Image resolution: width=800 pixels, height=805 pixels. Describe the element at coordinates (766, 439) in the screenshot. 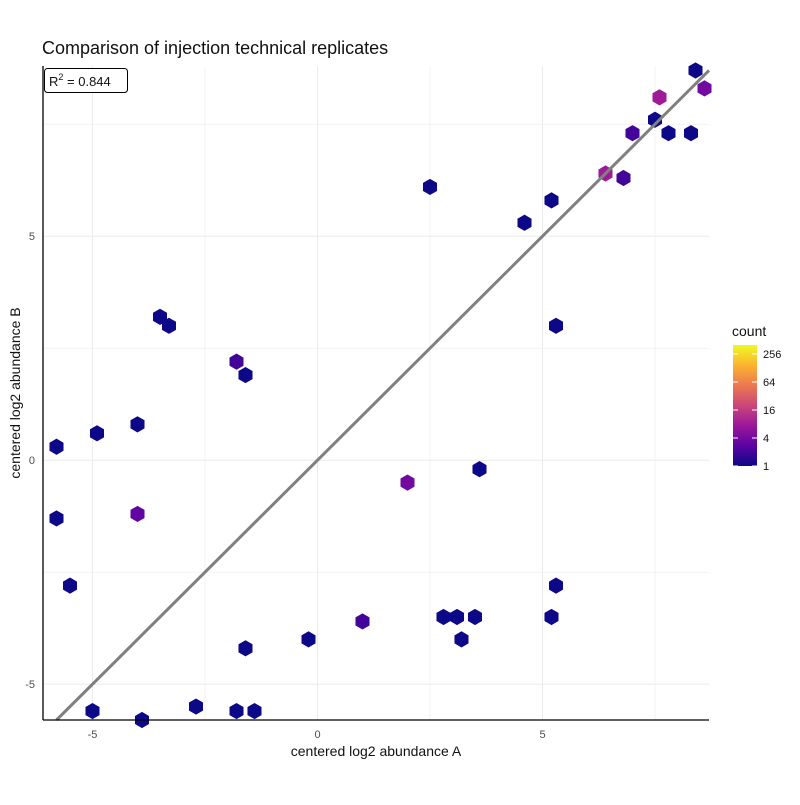

I see `legend-tick-label: 4` at that location.